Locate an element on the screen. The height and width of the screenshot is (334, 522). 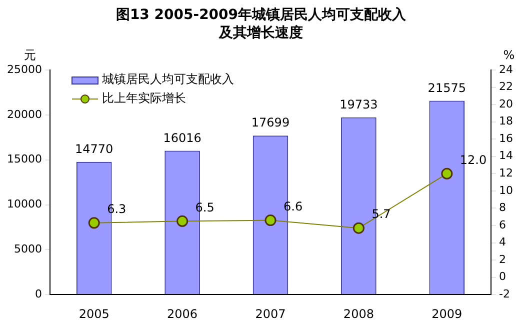
y2-tick-label: 2 is located at coordinates (502, 259).